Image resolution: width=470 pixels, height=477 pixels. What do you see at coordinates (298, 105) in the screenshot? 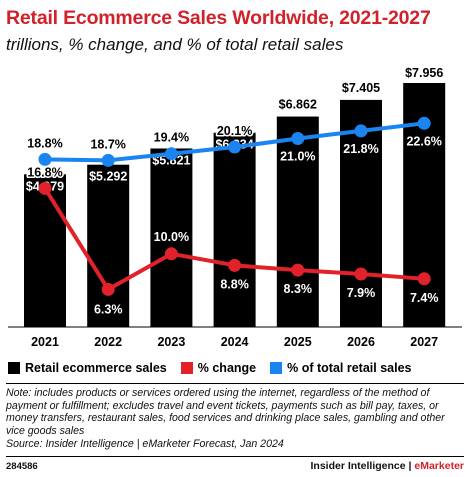
I see `bar-label-2025: $6.862` at bounding box center [298, 105].